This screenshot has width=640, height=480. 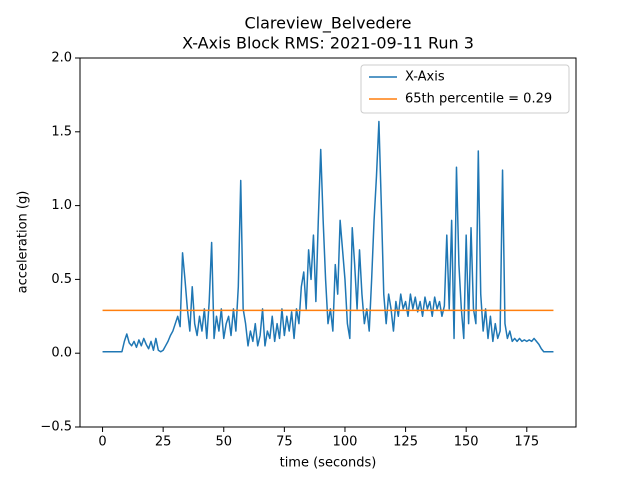 What do you see at coordinates (478, 99) in the screenshot?
I see `legend-label: 65th percentile = 0.29` at bounding box center [478, 99].